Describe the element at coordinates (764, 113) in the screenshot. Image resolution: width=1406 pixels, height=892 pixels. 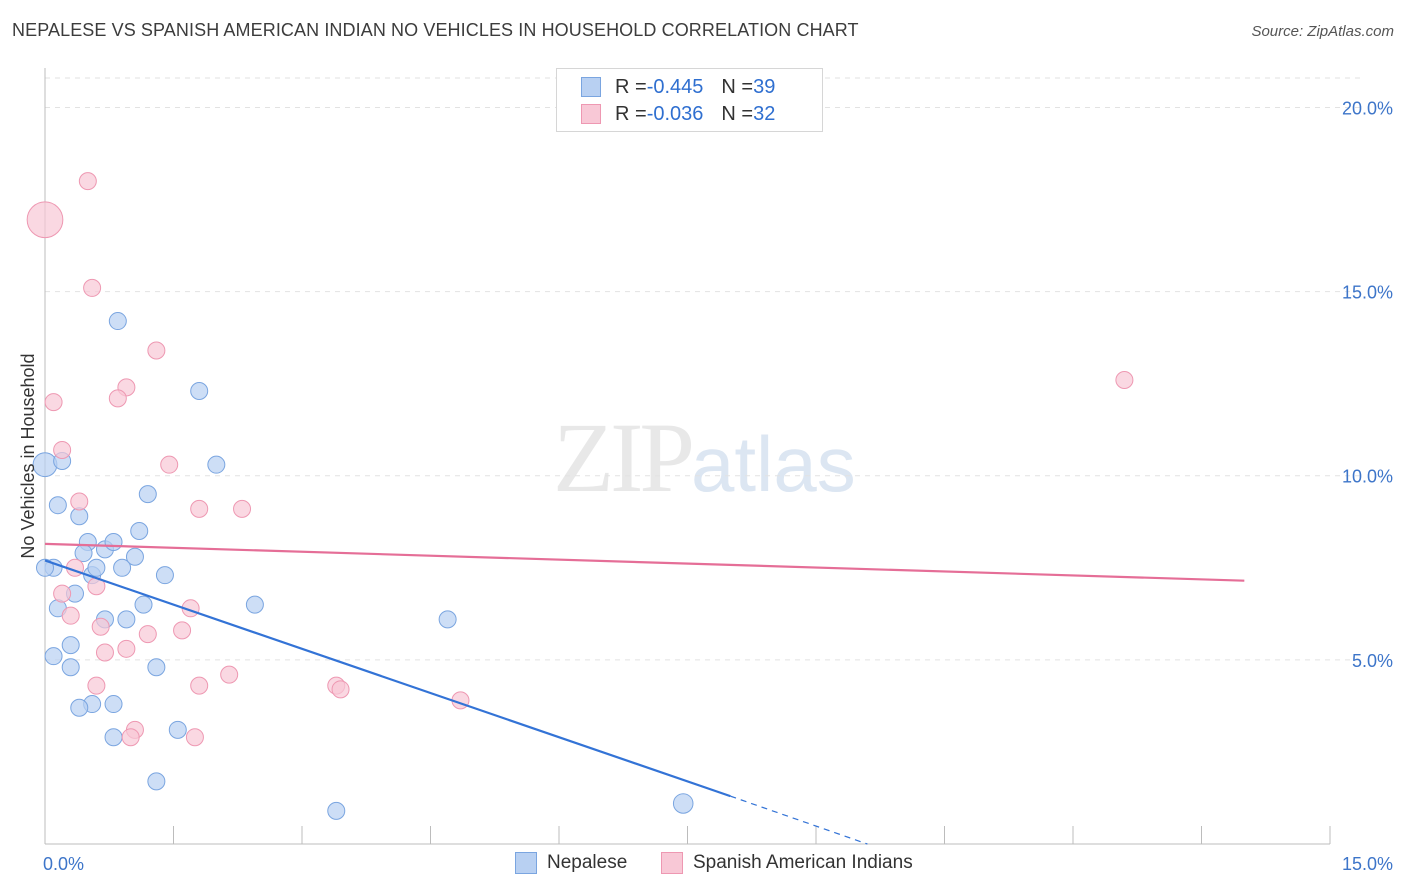
I see `legend-n-value: 32` at that location.